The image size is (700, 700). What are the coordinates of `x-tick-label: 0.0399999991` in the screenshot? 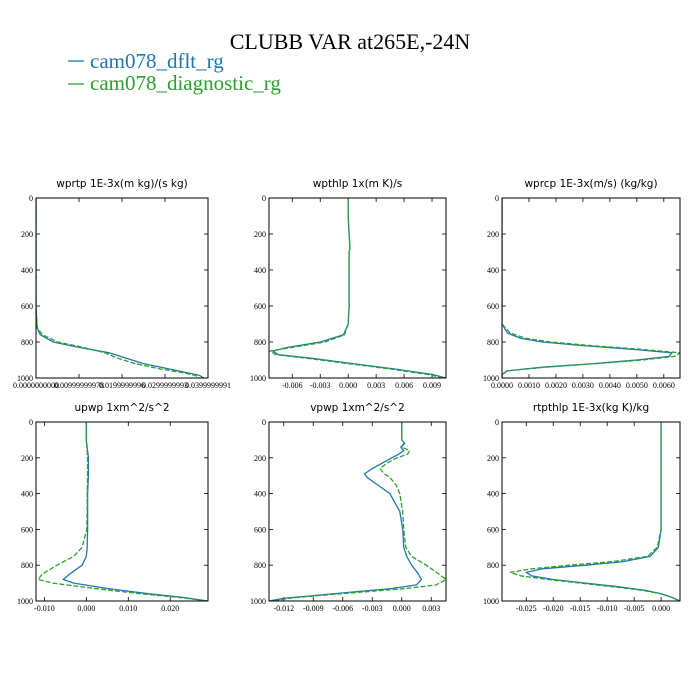 It's located at (208, 385).